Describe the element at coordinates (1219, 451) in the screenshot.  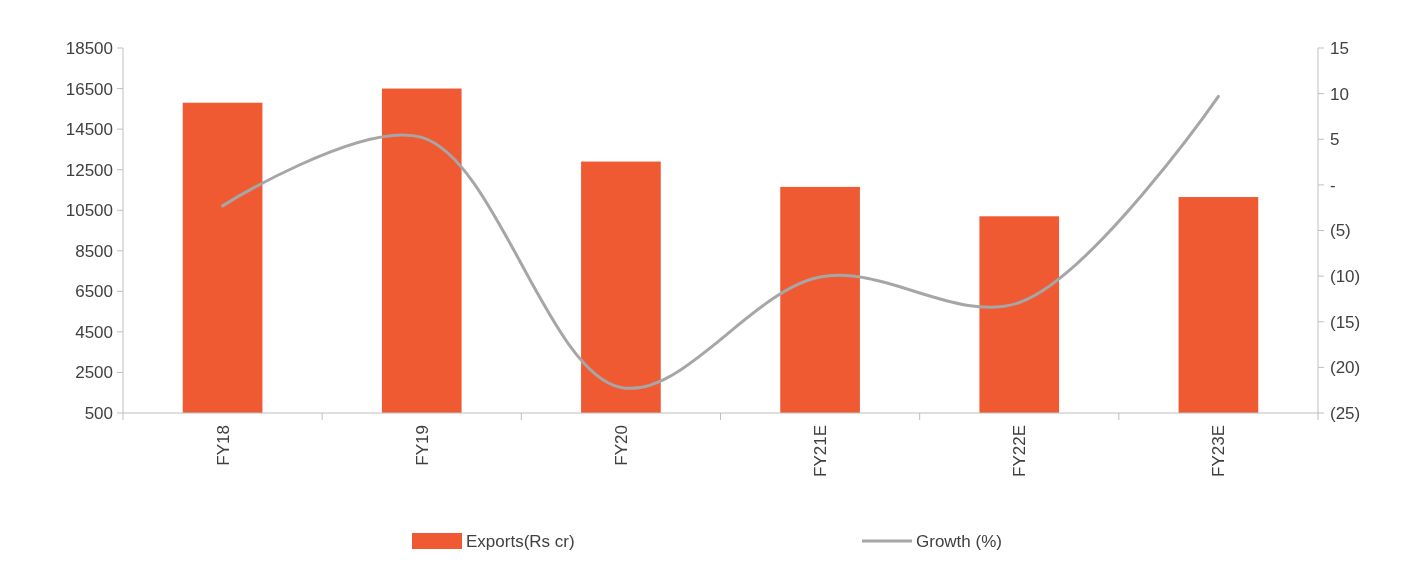
I see `x-tick-label: FY23E` at that location.